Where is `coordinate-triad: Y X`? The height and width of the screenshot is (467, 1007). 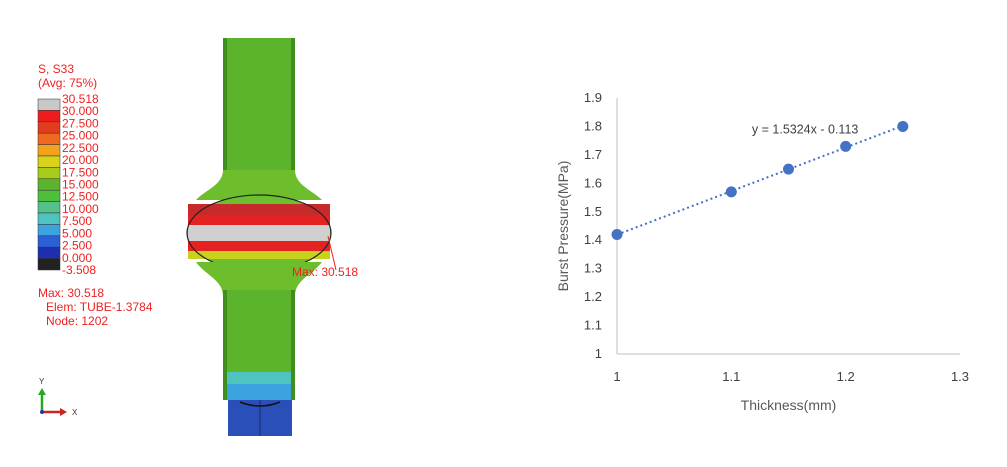
coordinate-triad: Y X is located at coordinates (58, 397).